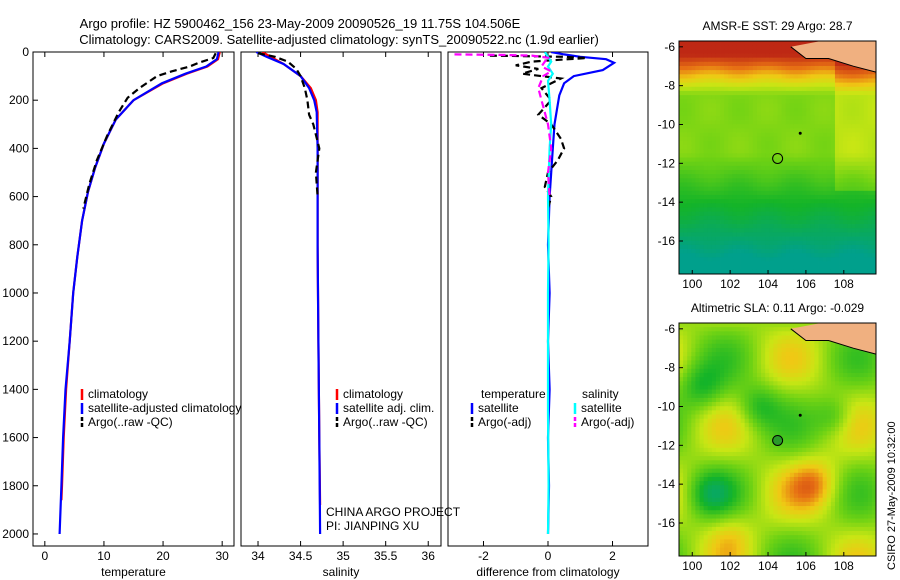 This screenshot has height=580, width=900. Describe the element at coordinates (892, 495) in the screenshot. I see `credit-label: CSIRO 27-May-2009 10:32:00` at that location.